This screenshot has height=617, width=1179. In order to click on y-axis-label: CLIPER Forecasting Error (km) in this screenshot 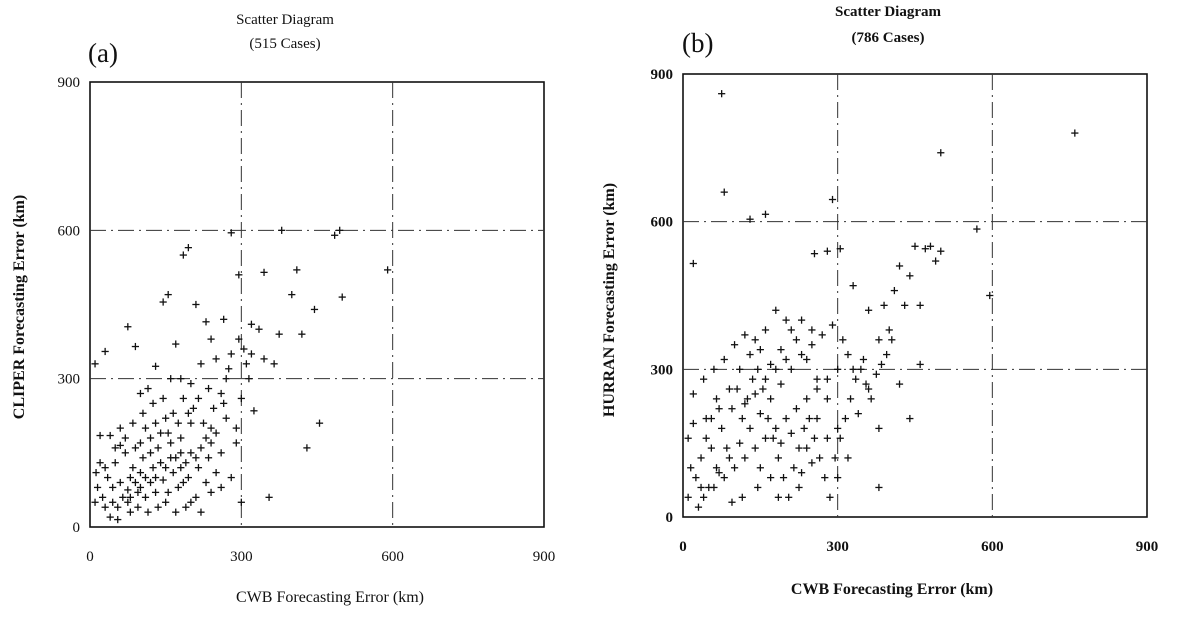, I will do `click(19, 307)`.